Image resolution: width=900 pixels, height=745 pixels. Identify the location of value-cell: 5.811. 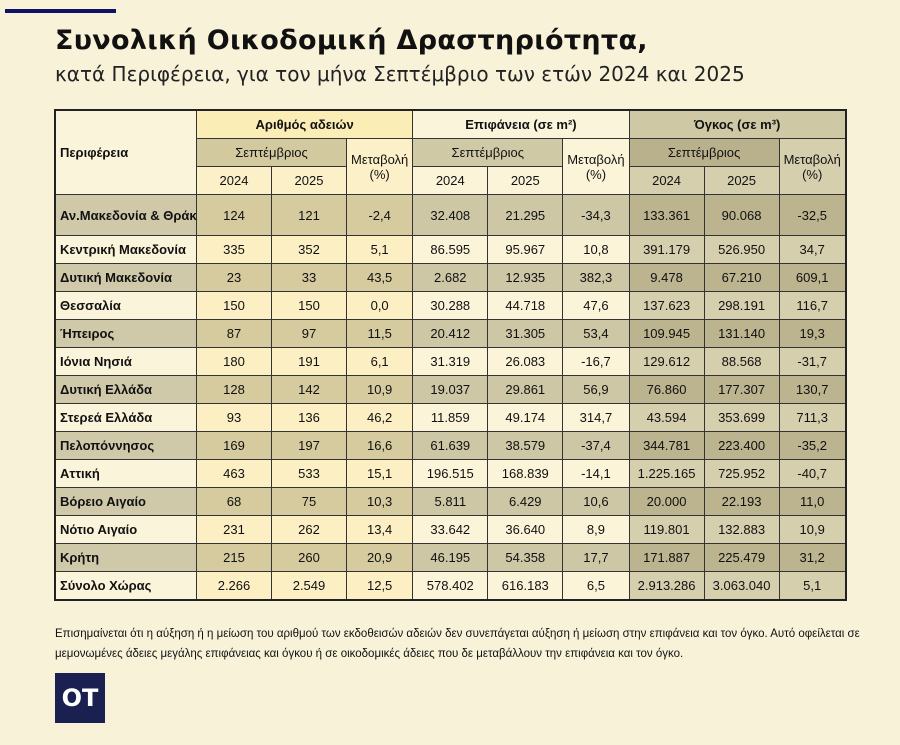
(450, 501).